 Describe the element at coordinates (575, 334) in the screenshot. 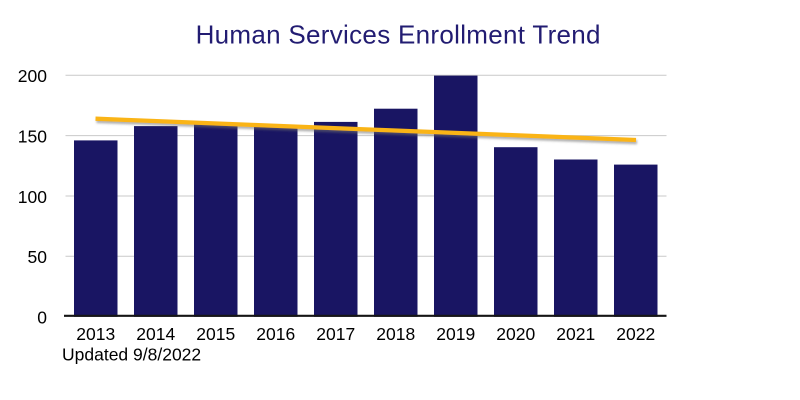

I see `svg-text: 2021` at that location.